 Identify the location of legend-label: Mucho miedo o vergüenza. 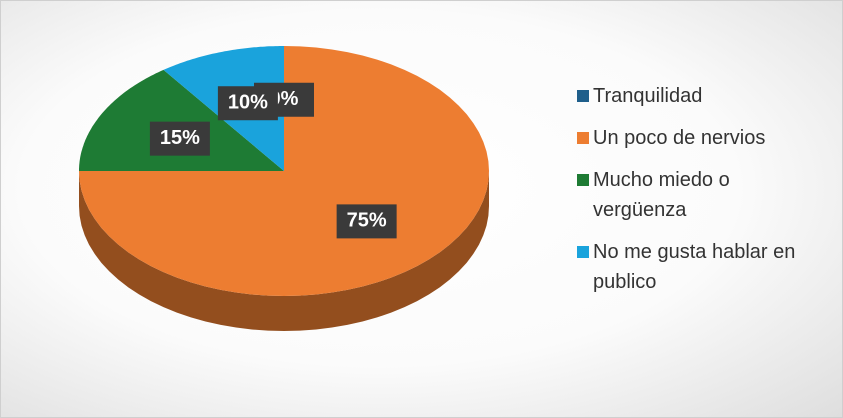
(661, 195).